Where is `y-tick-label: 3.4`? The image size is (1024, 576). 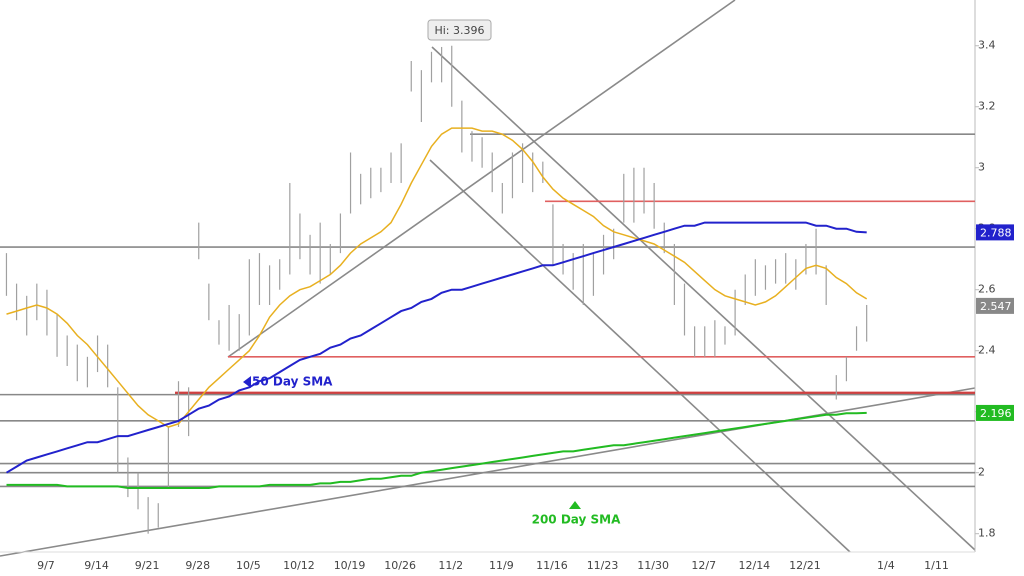
y-tick-label: 3.4 is located at coordinates (987, 45).